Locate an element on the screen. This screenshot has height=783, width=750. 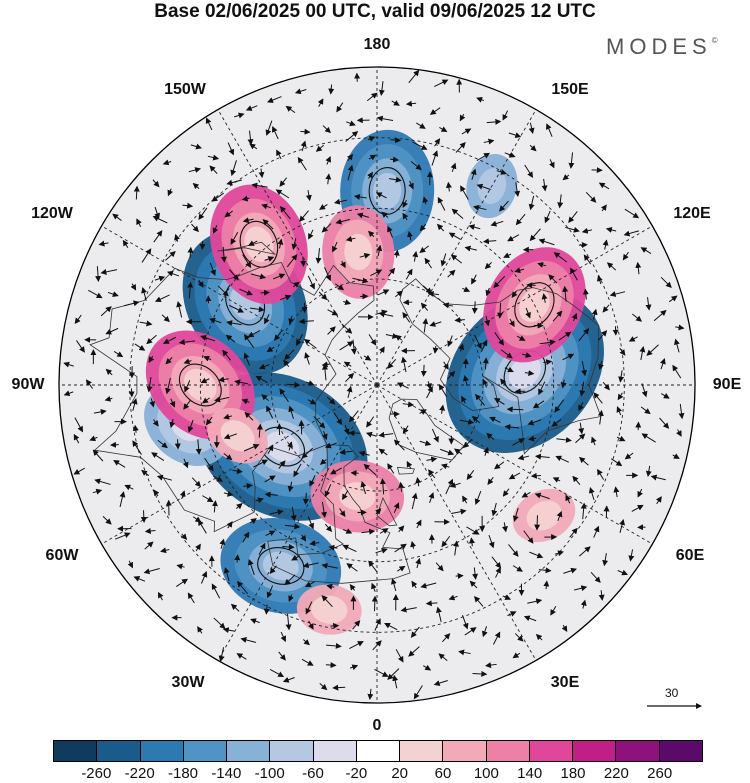
anomaly-center is located at coordinates (544, 515).